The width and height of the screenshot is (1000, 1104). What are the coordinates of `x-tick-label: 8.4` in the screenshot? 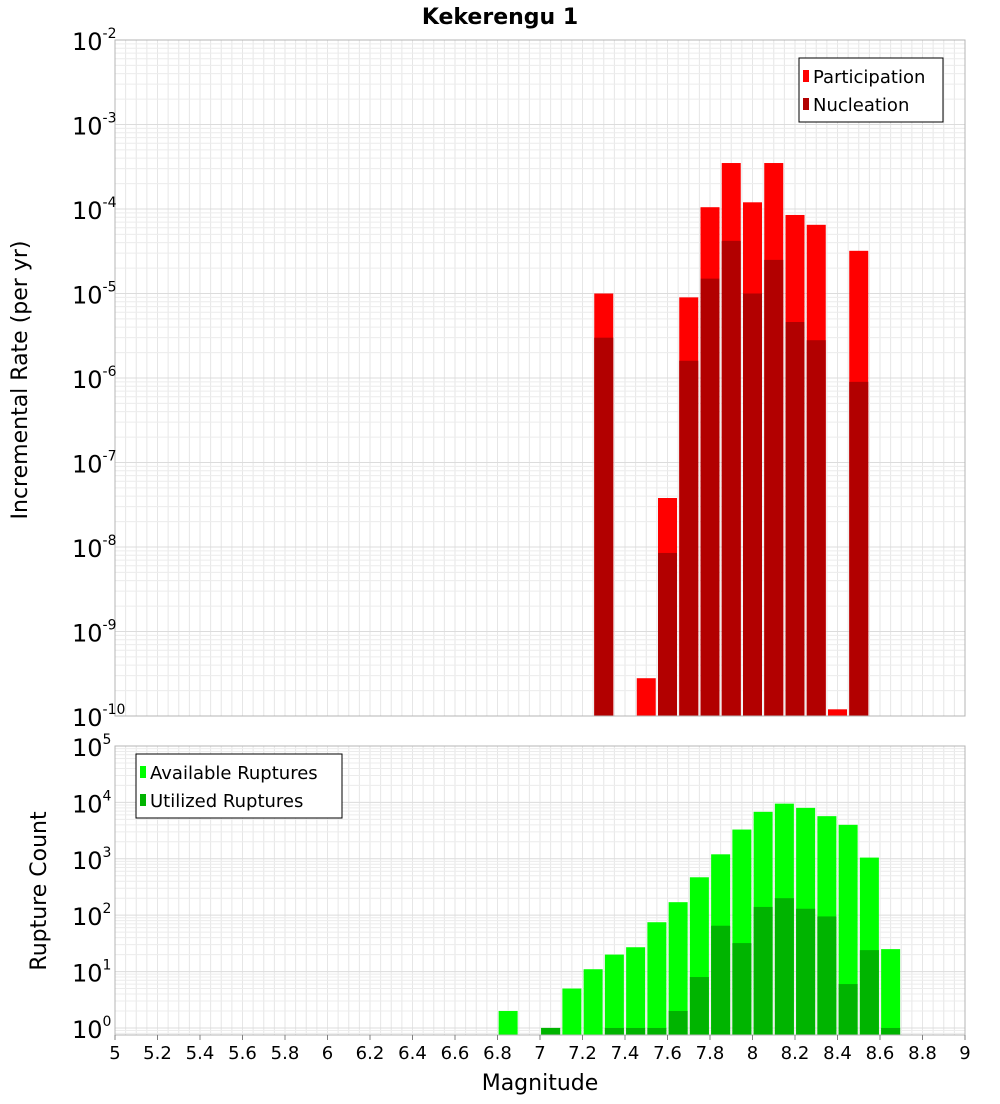 It's located at (837, 1053).